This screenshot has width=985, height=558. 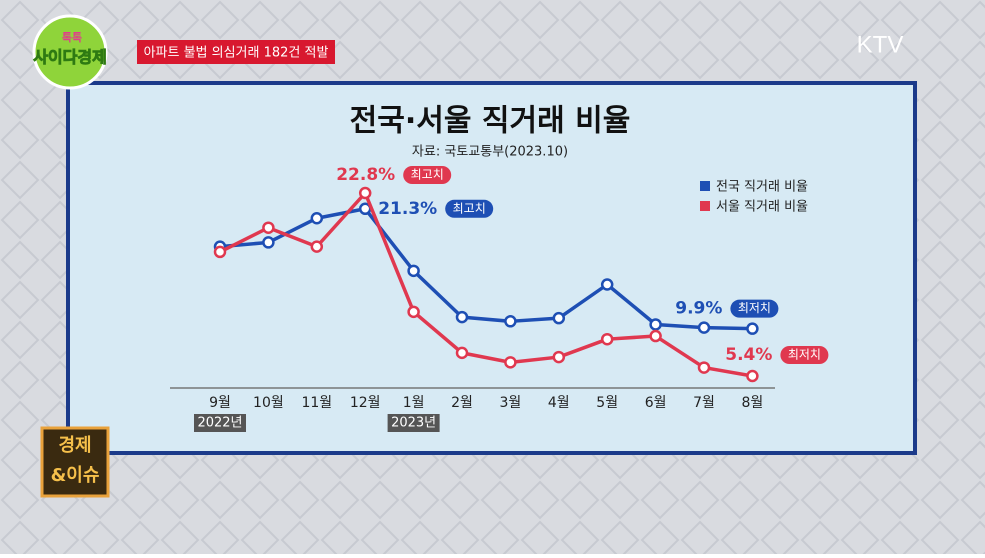 I want to click on x-tick-label: 9월, so click(x=220, y=403).